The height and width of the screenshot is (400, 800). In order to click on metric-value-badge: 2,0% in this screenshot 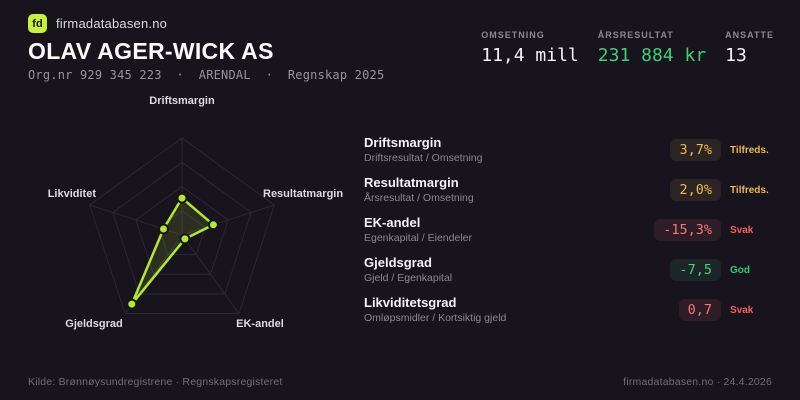, I will do `click(695, 190)`.